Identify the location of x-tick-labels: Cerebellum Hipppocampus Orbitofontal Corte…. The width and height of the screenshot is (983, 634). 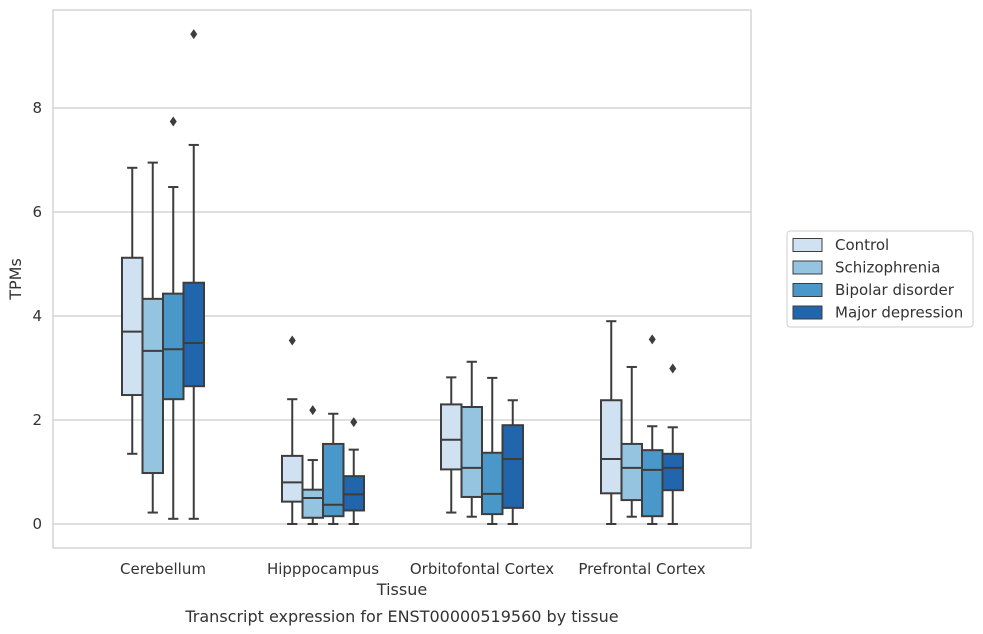
(413, 569).